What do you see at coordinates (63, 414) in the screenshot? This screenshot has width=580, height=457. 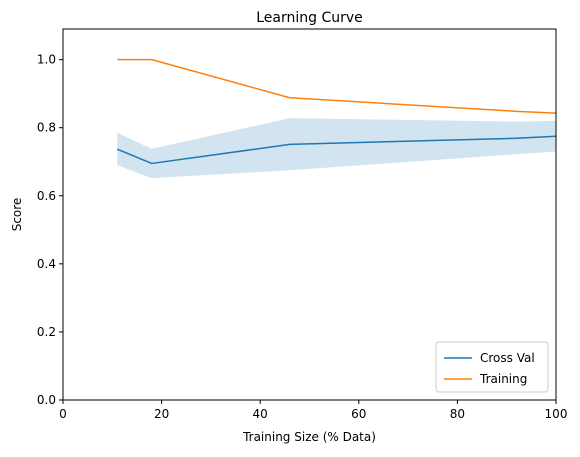 I see `x-tick-label: 0` at bounding box center [63, 414].